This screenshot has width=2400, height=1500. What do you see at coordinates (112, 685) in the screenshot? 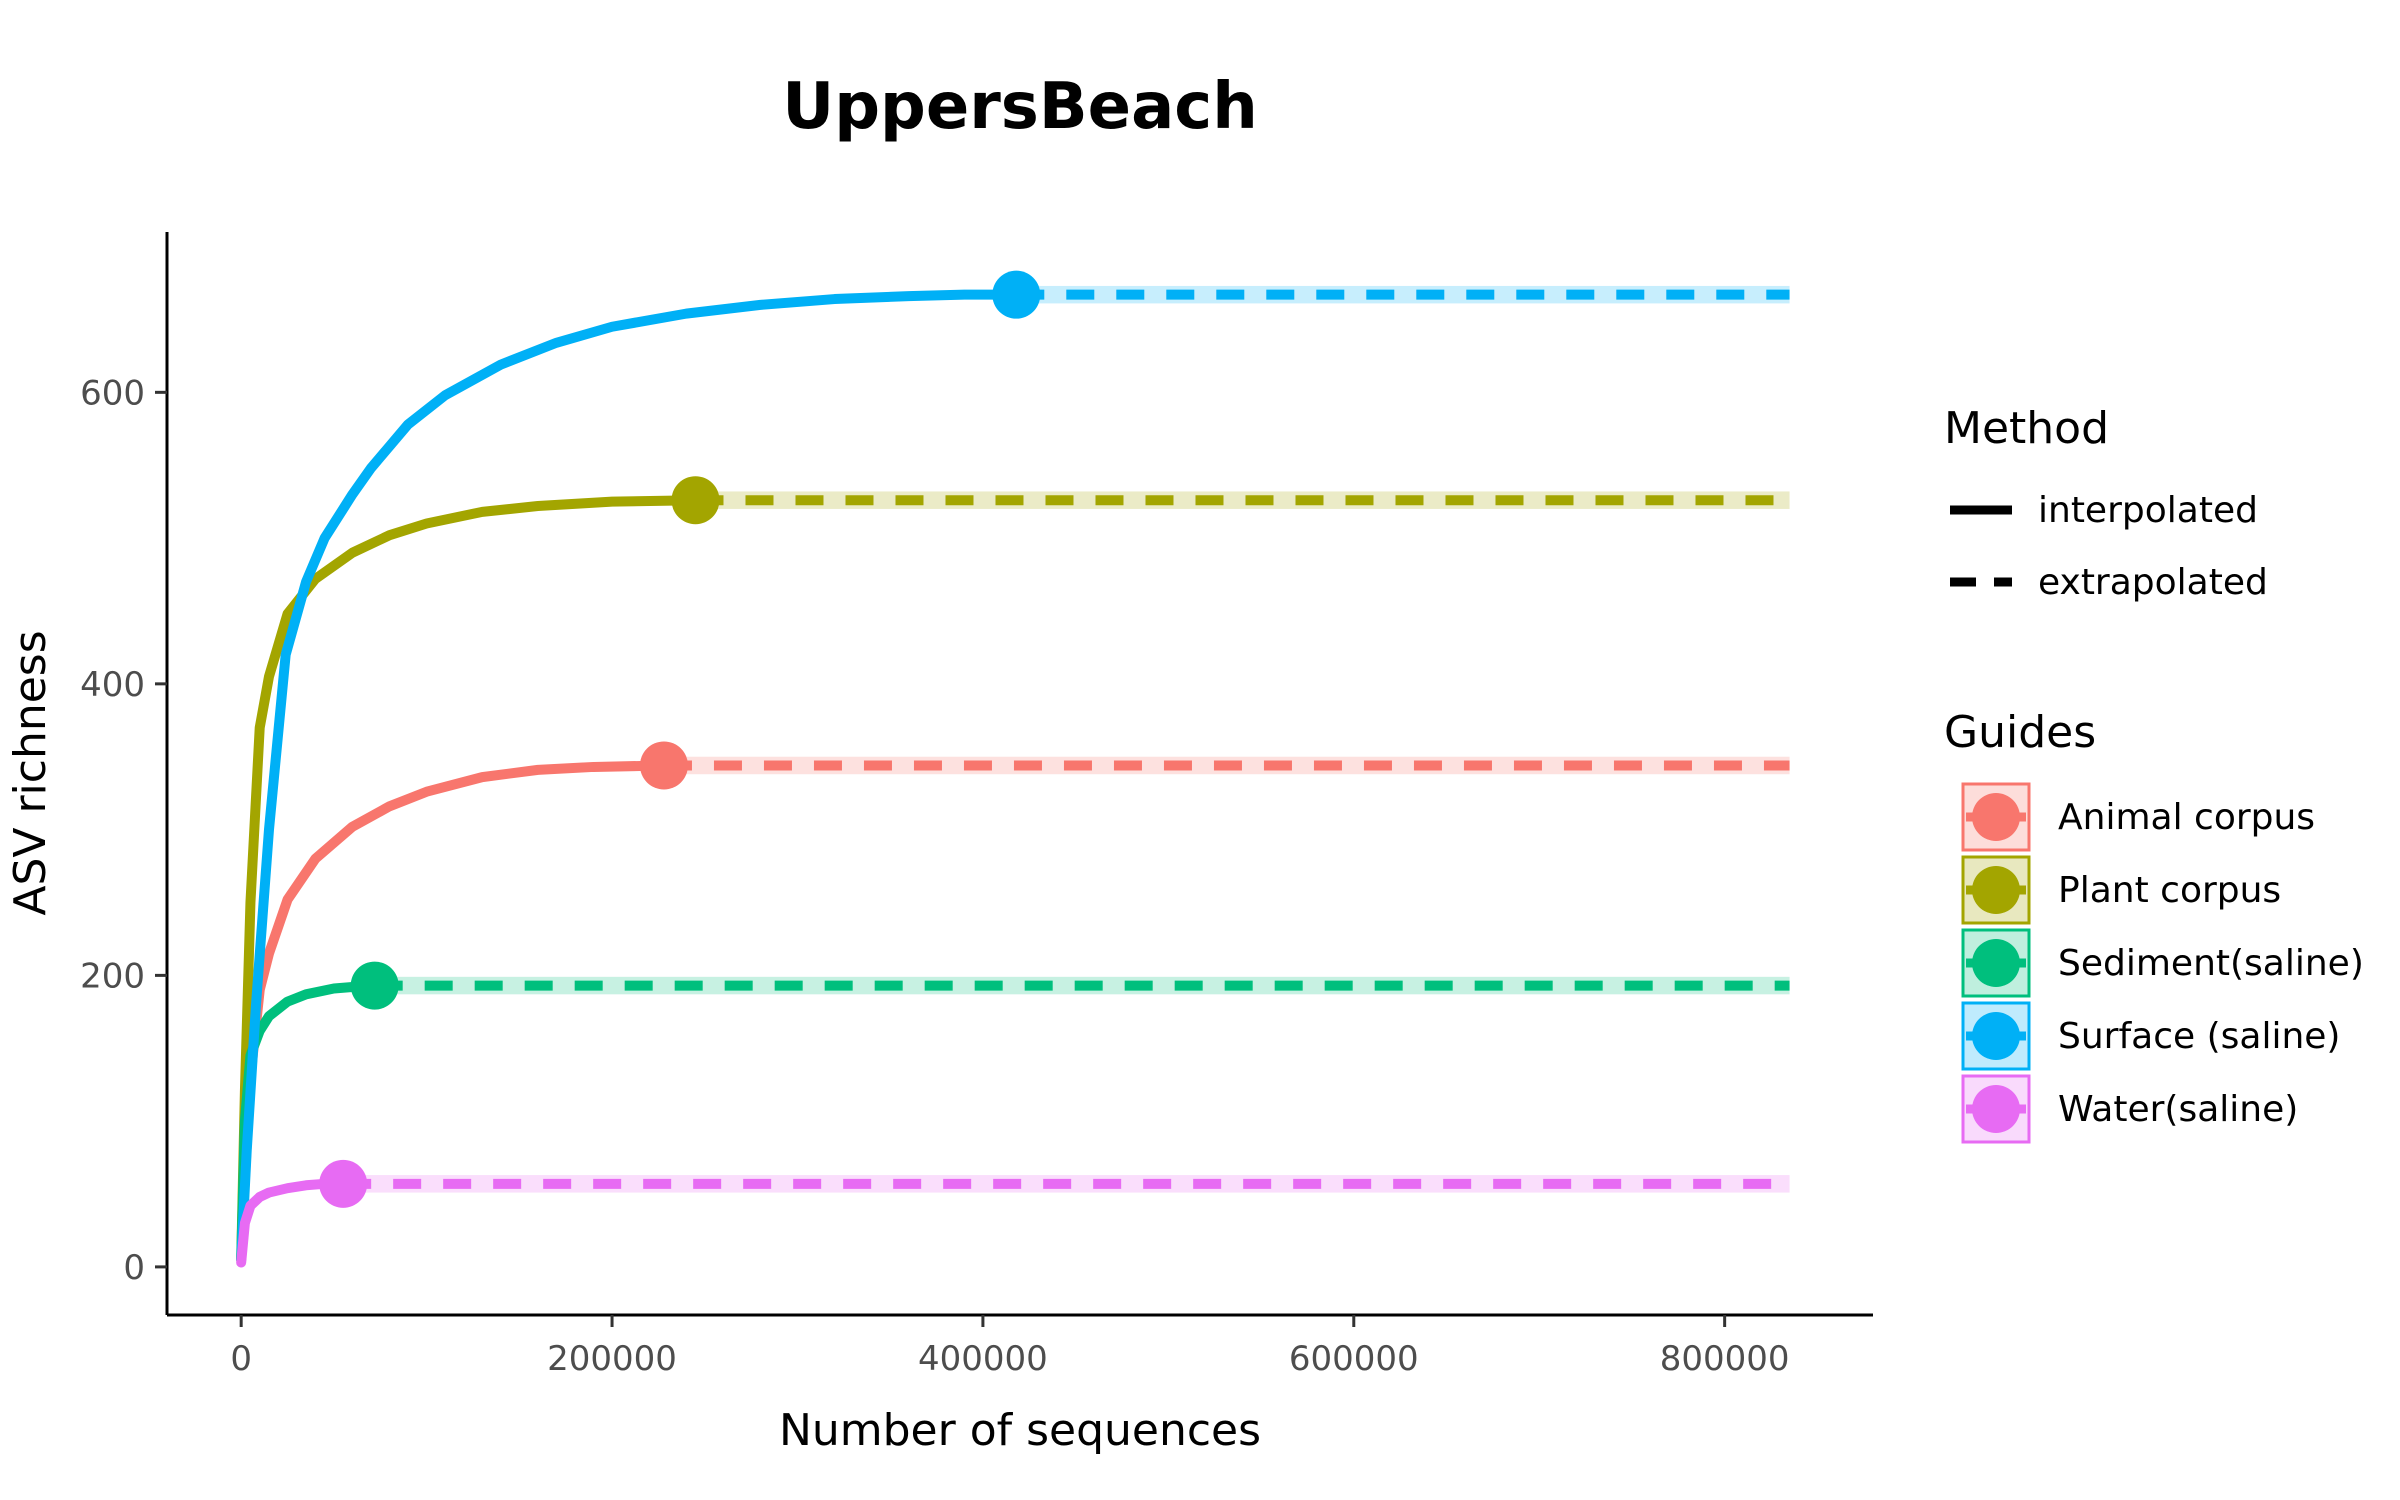
I see `y-tick-label: 400` at bounding box center [112, 685].